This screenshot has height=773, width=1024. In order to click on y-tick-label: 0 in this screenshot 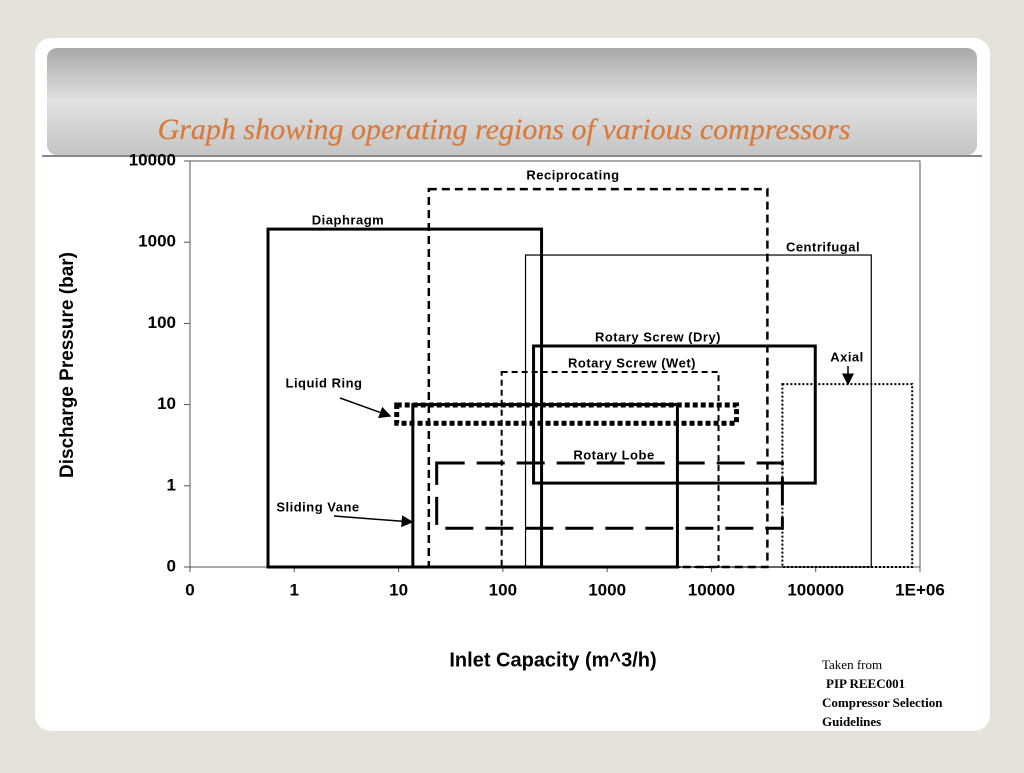, I will do `click(171, 565)`.